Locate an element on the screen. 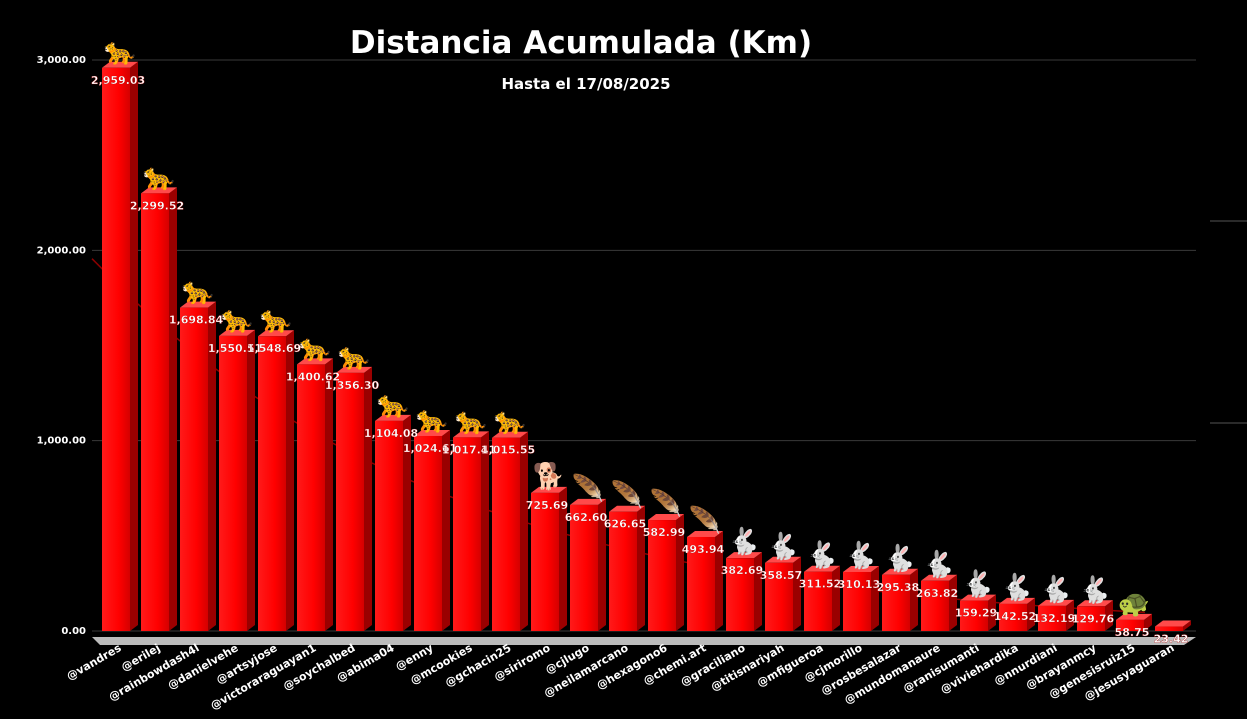  data-label: 626.65 is located at coordinates (625, 524).